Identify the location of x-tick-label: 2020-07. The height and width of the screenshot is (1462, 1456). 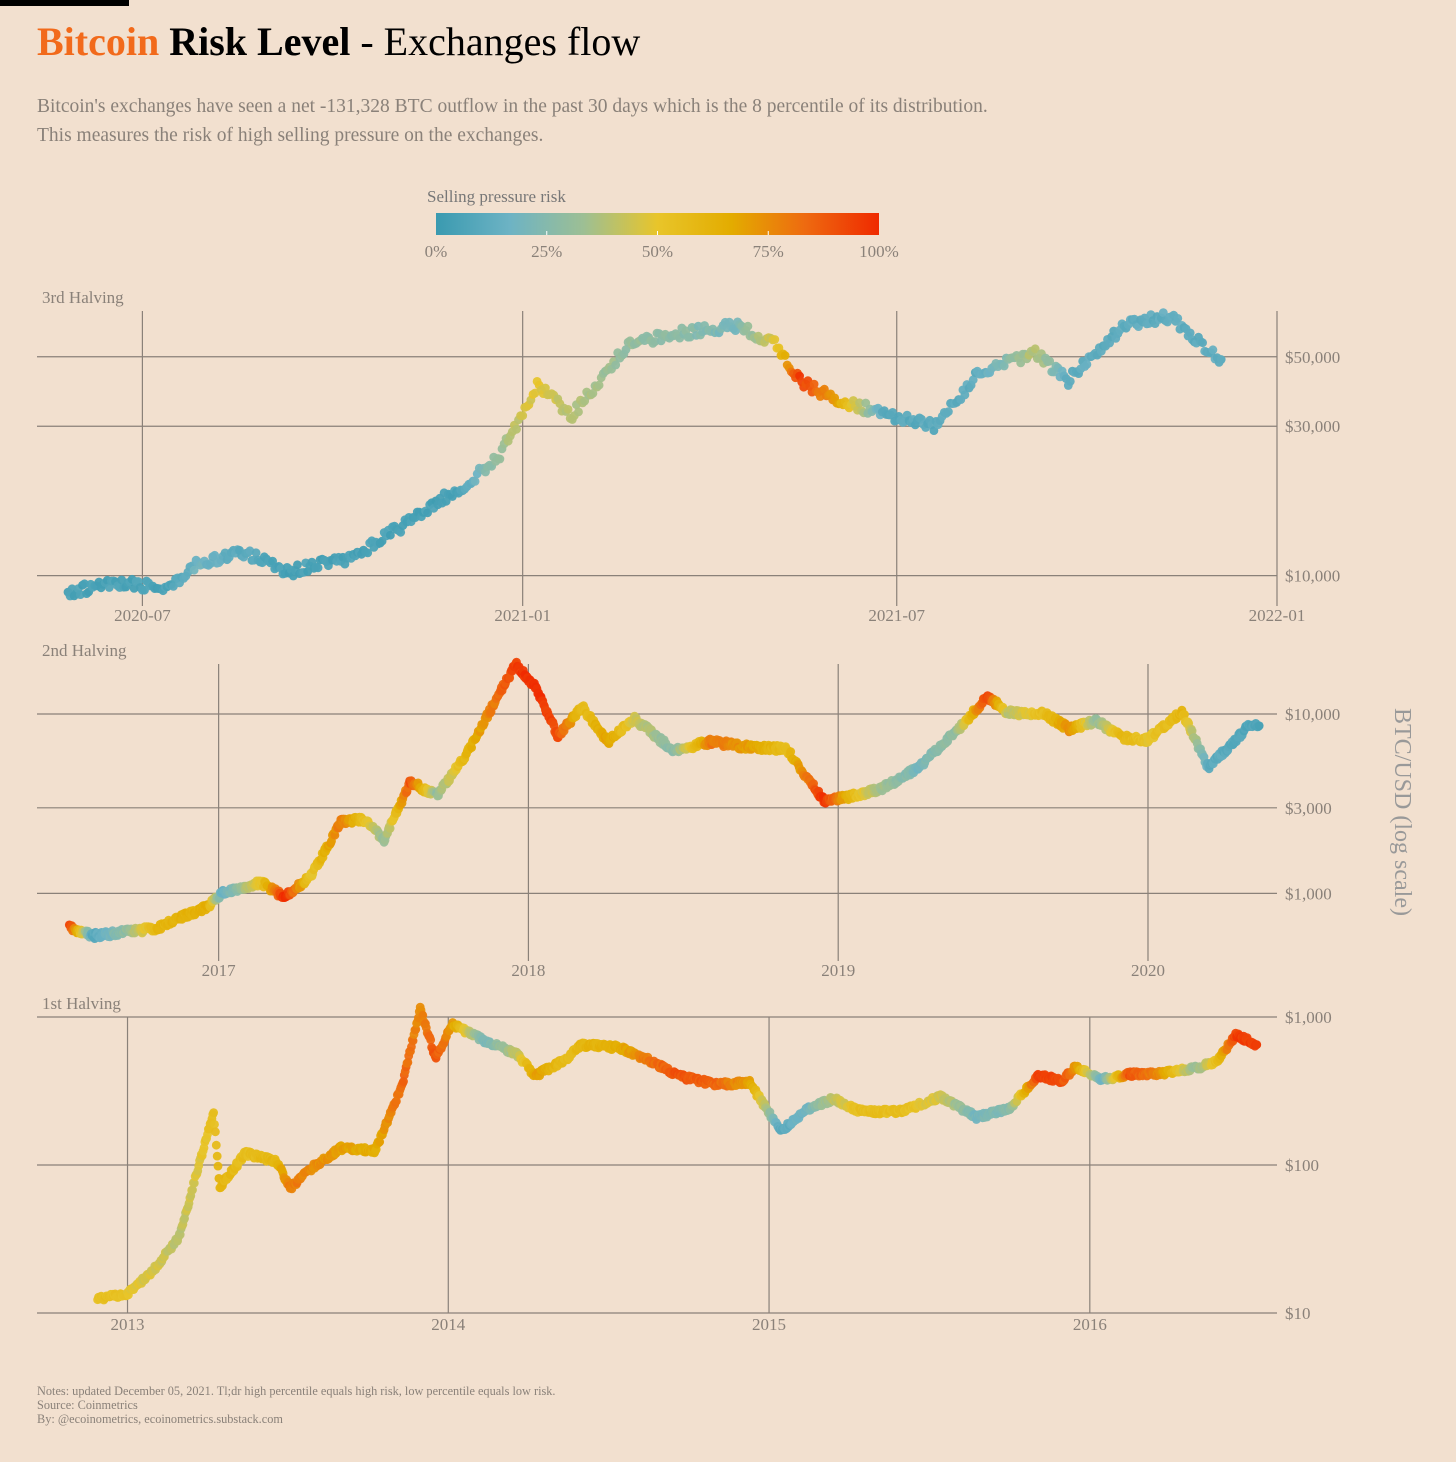
(142, 615).